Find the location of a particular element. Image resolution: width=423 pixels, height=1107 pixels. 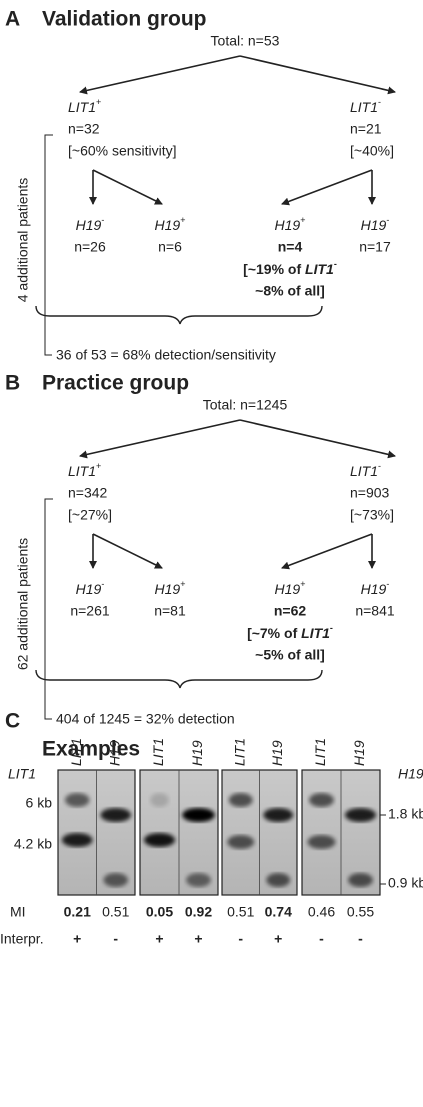

node-gene: LIT1- is located at coordinates (365, 105).